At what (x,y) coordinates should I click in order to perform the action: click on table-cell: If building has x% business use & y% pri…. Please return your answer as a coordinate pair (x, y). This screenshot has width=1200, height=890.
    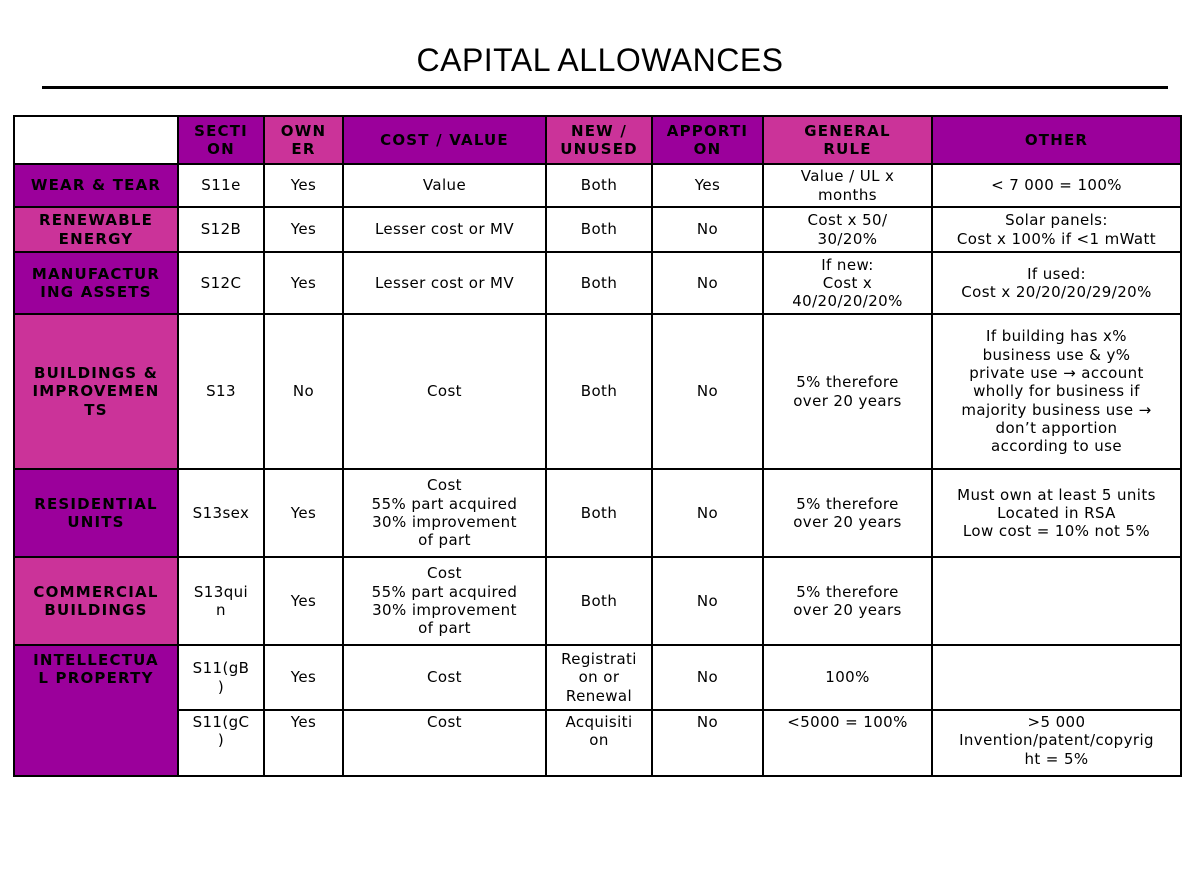
    Looking at the image, I should click on (1056, 391).